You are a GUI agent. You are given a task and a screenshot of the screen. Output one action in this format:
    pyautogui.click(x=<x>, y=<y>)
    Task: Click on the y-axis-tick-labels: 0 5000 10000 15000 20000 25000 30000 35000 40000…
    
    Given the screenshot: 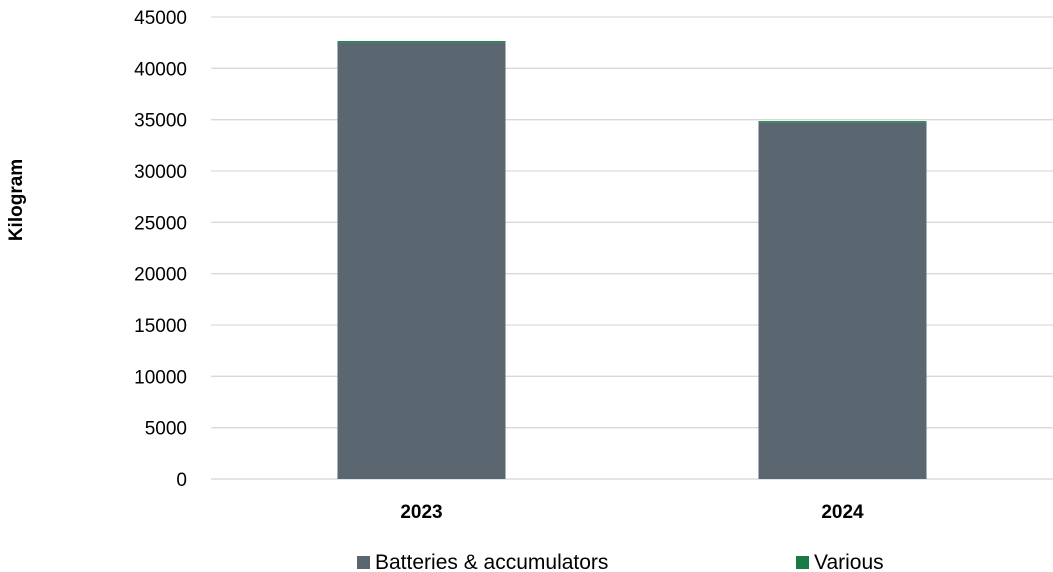 What is the action you would take?
    pyautogui.click(x=160, y=249)
    